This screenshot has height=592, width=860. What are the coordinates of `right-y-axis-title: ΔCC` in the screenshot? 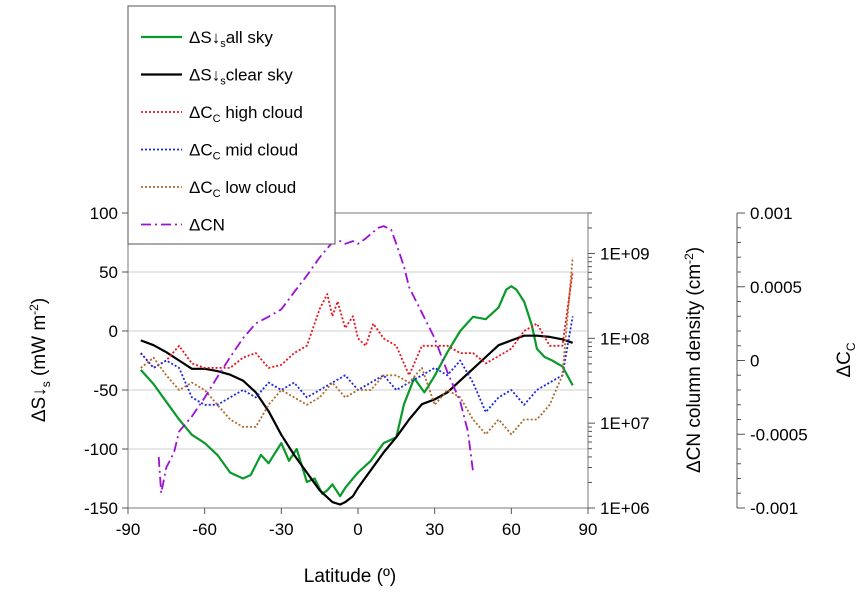 It's located at (846, 359).